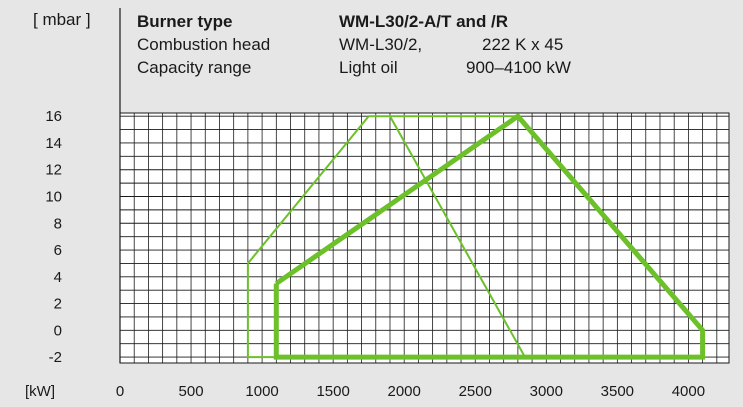 Image resolution: width=743 pixels, height=407 pixels. I want to click on x-tick-label: 3500, so click(617, 391).